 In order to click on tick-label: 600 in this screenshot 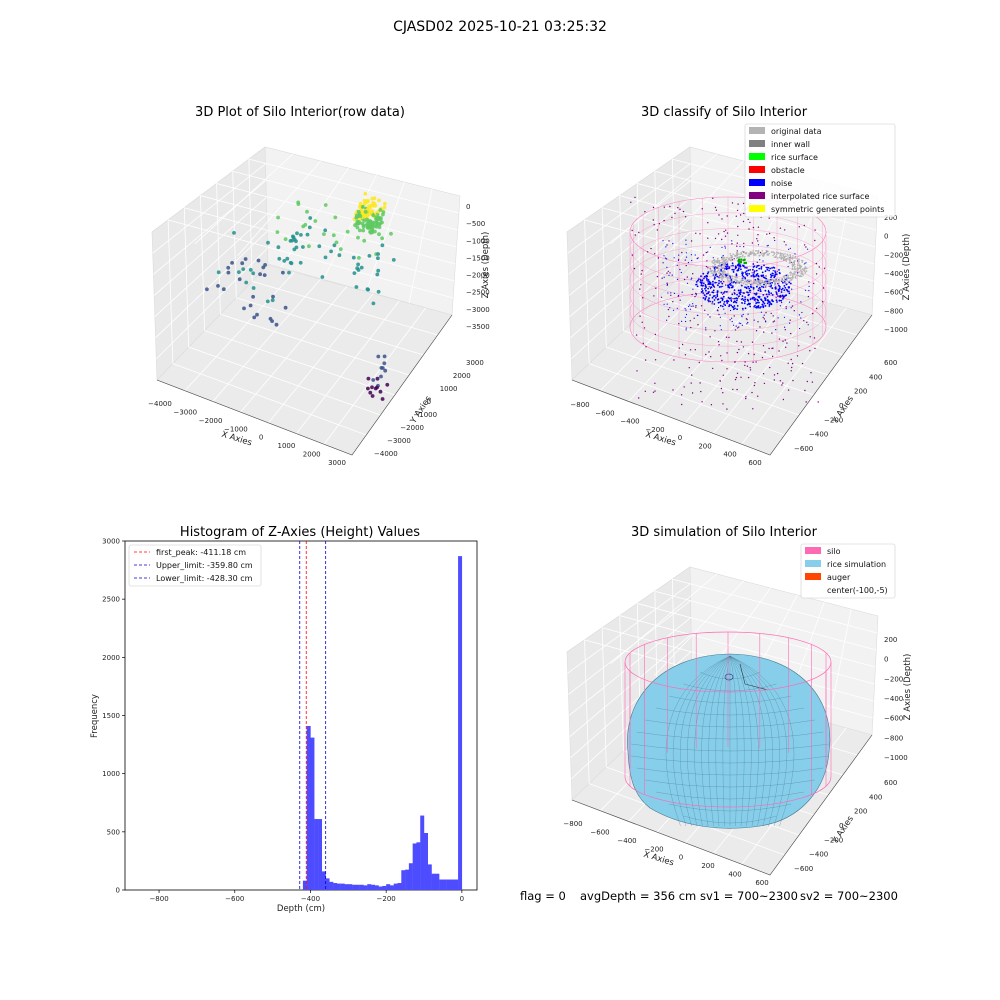, I will do `click(890, 783)`.